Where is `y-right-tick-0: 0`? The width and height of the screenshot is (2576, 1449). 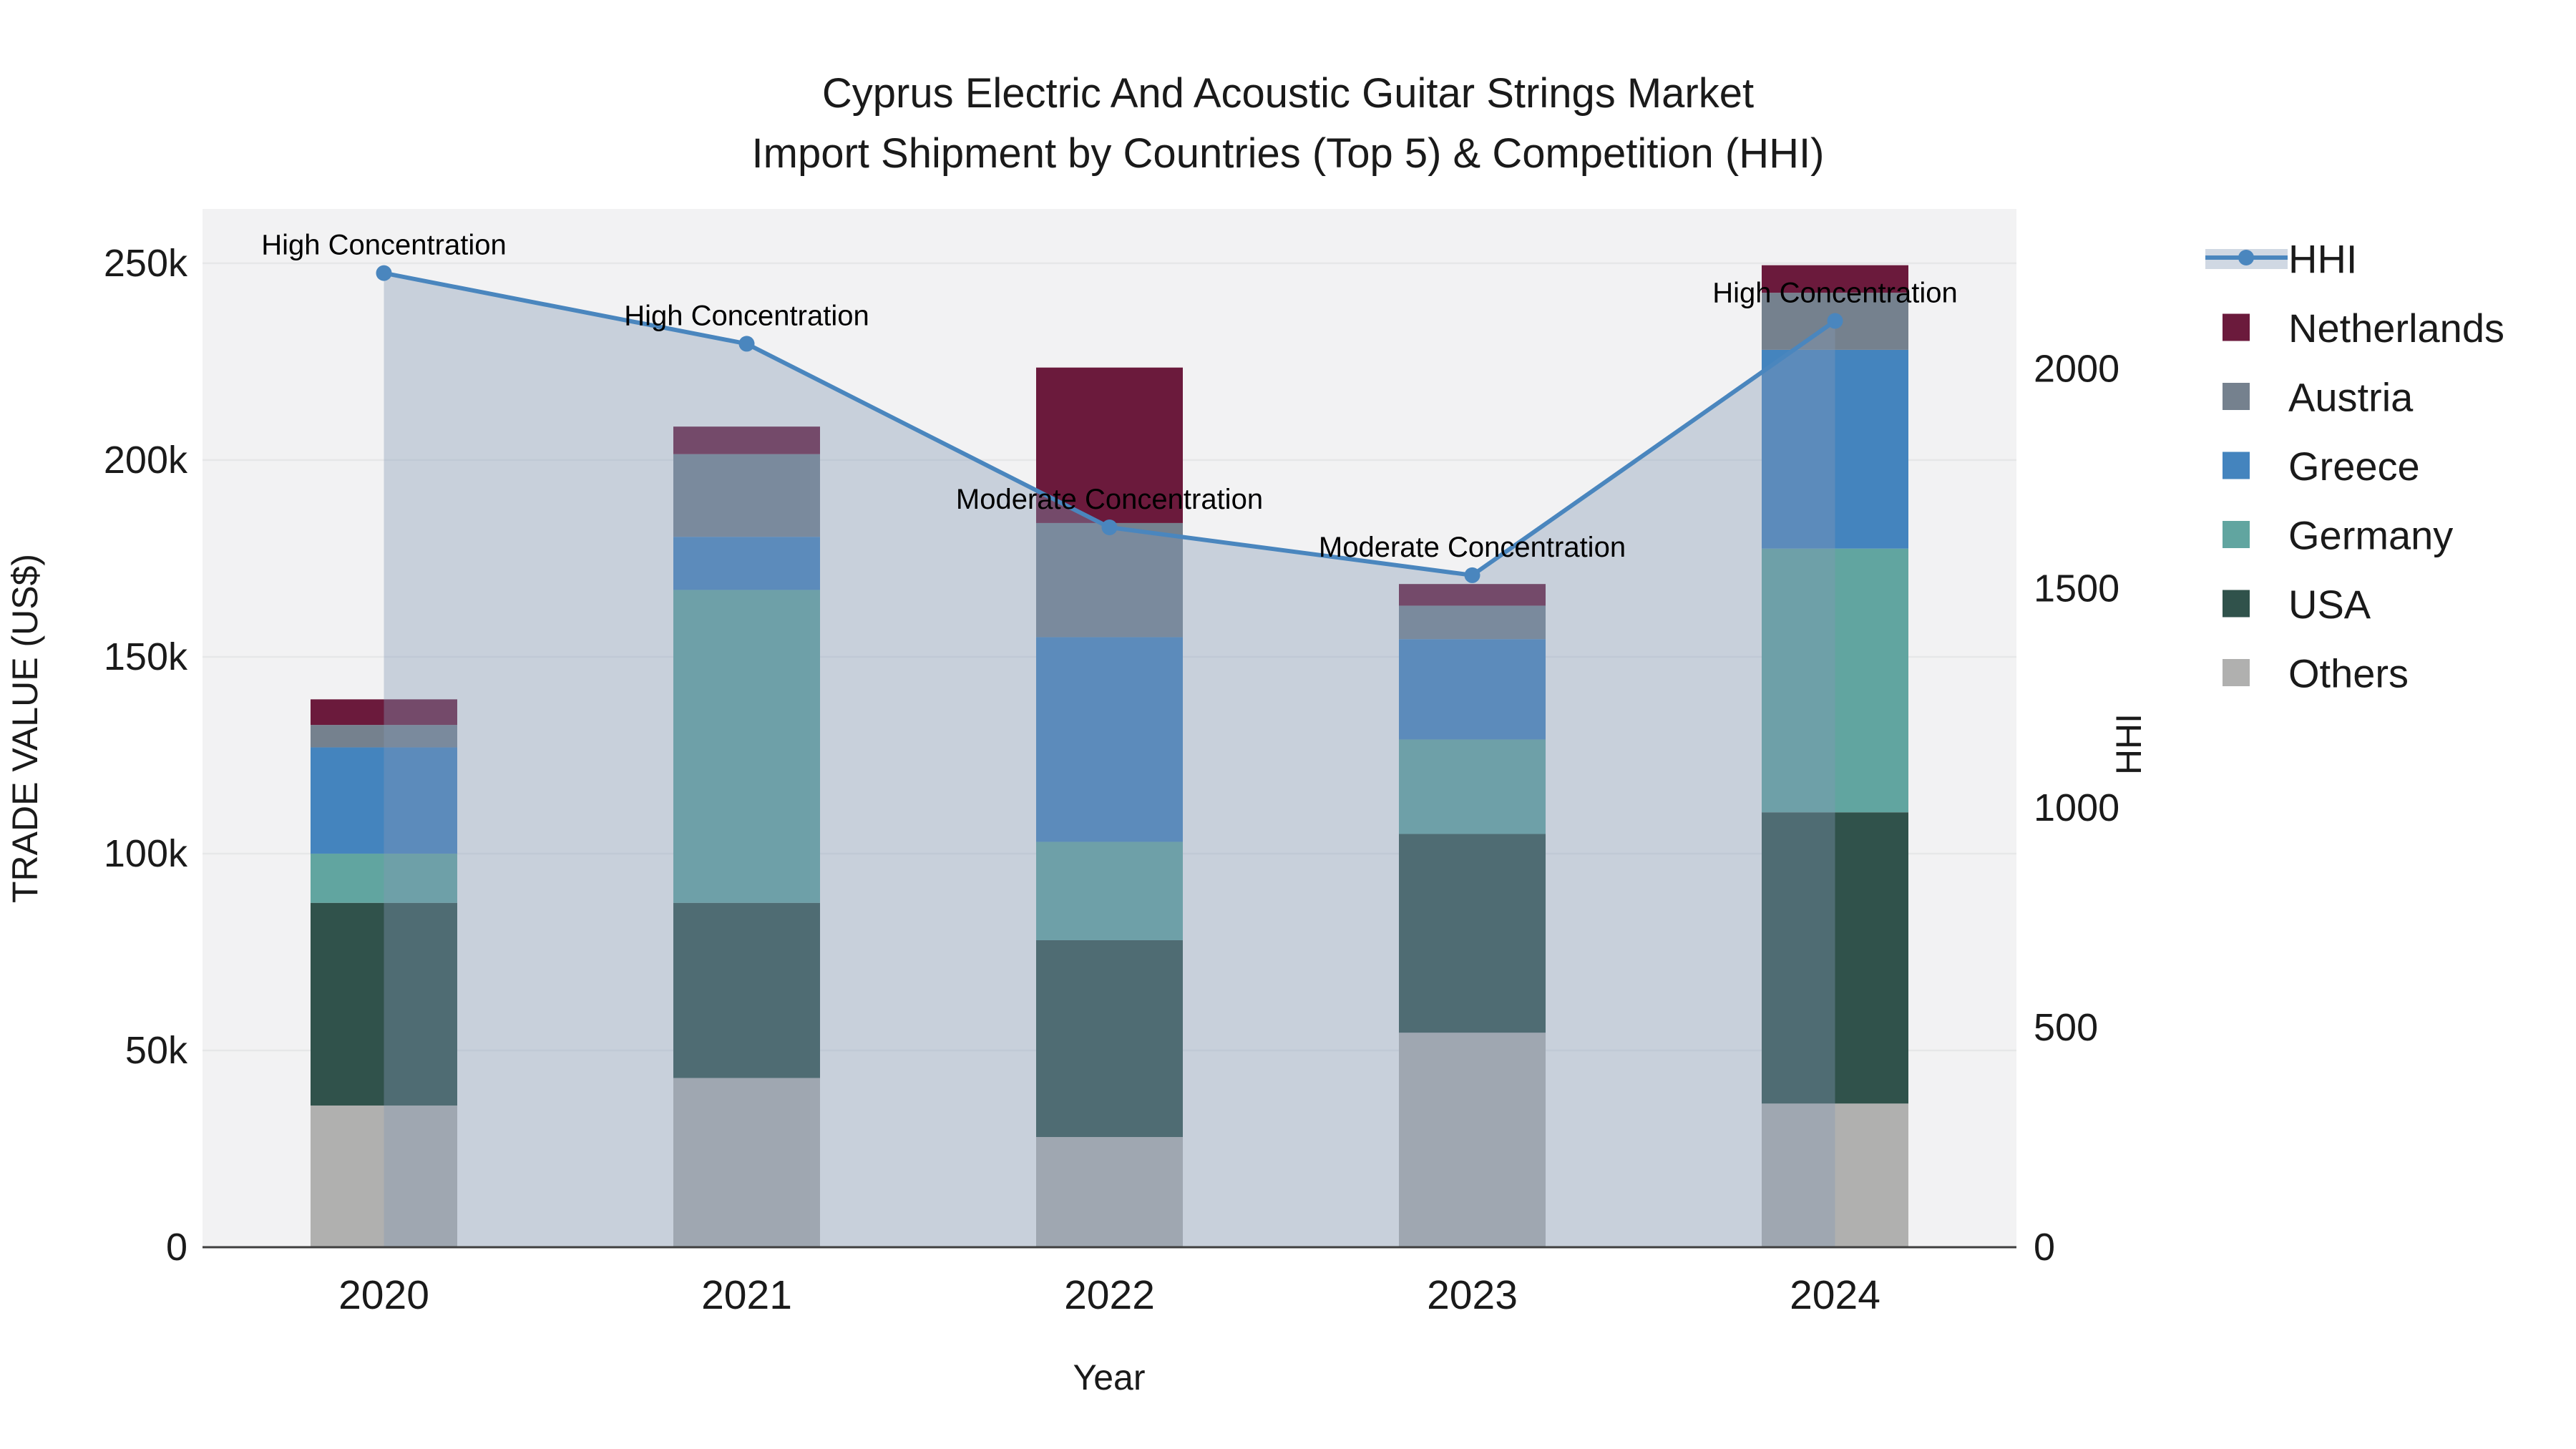
y-right-tick-0: 0 is located at coordinates (2044, 1247).